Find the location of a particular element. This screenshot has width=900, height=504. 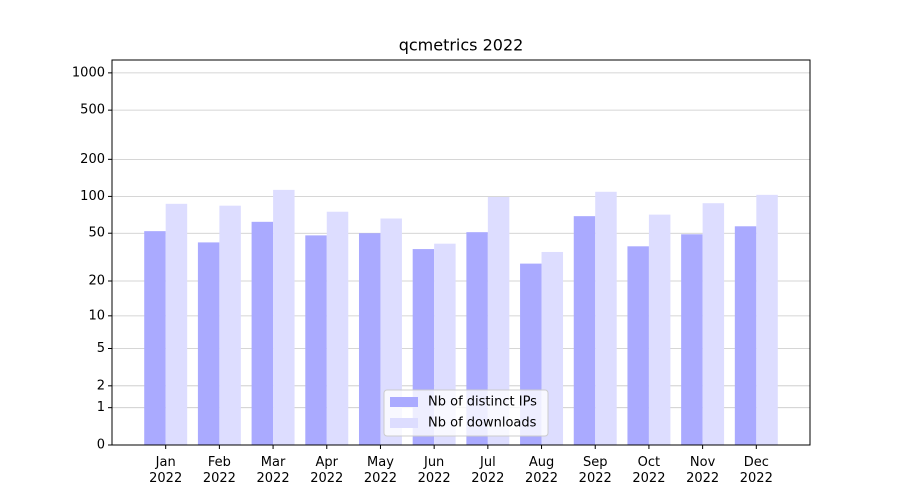

y-tick-label: 10 is located at coordinates (96, 315).